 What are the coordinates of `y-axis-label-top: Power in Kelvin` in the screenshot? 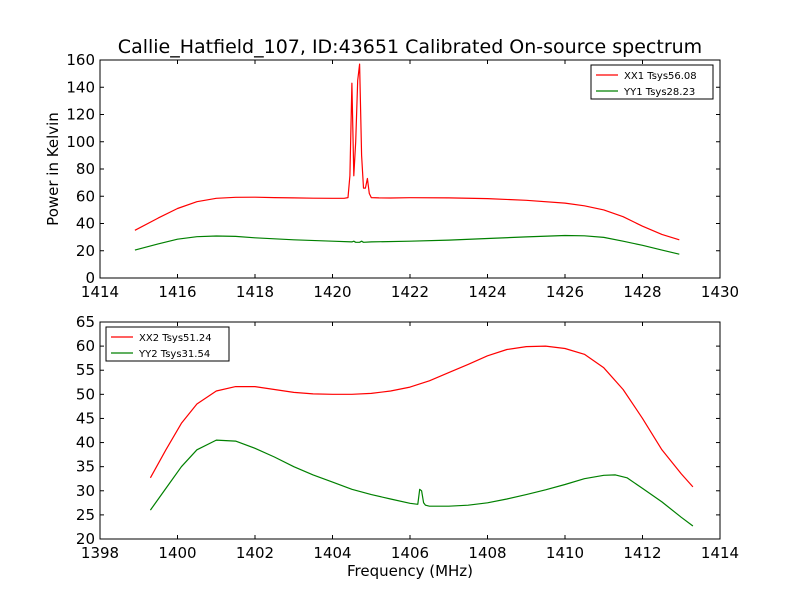 It's located at (53, 169).